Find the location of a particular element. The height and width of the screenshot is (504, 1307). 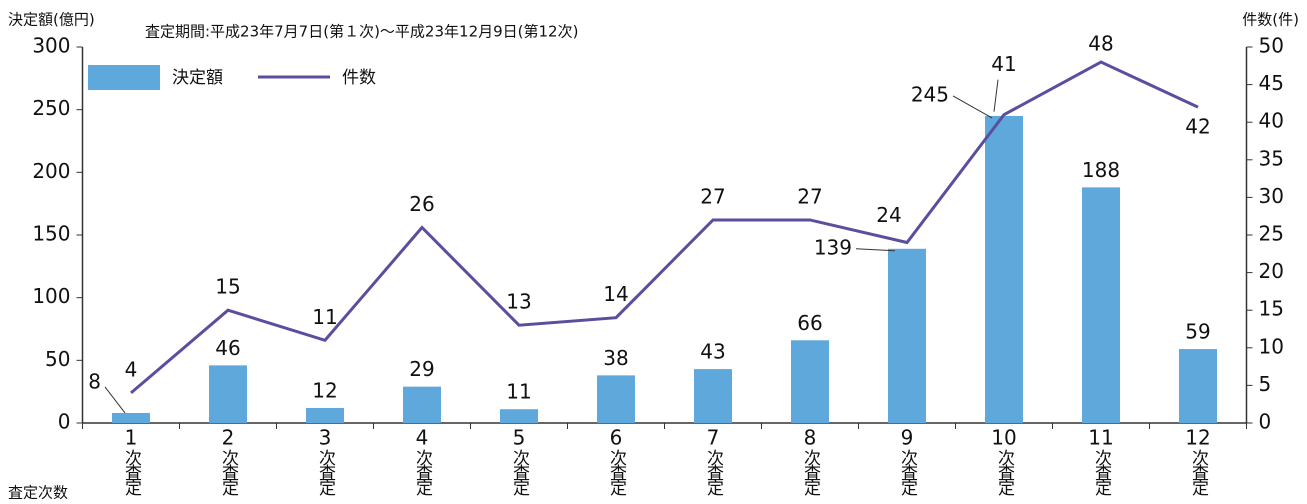

y-tick-label: 200 is located at coordinates (51, 171).